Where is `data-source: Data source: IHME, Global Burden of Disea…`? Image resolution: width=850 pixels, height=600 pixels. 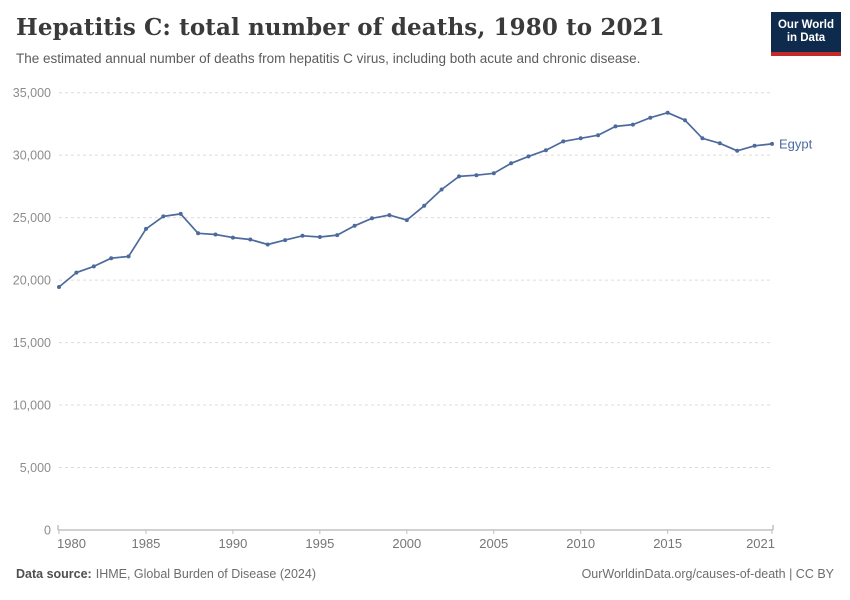 data-source: Data source: IHME, Global Burden of Disea… is located at coordinates (166, 574).